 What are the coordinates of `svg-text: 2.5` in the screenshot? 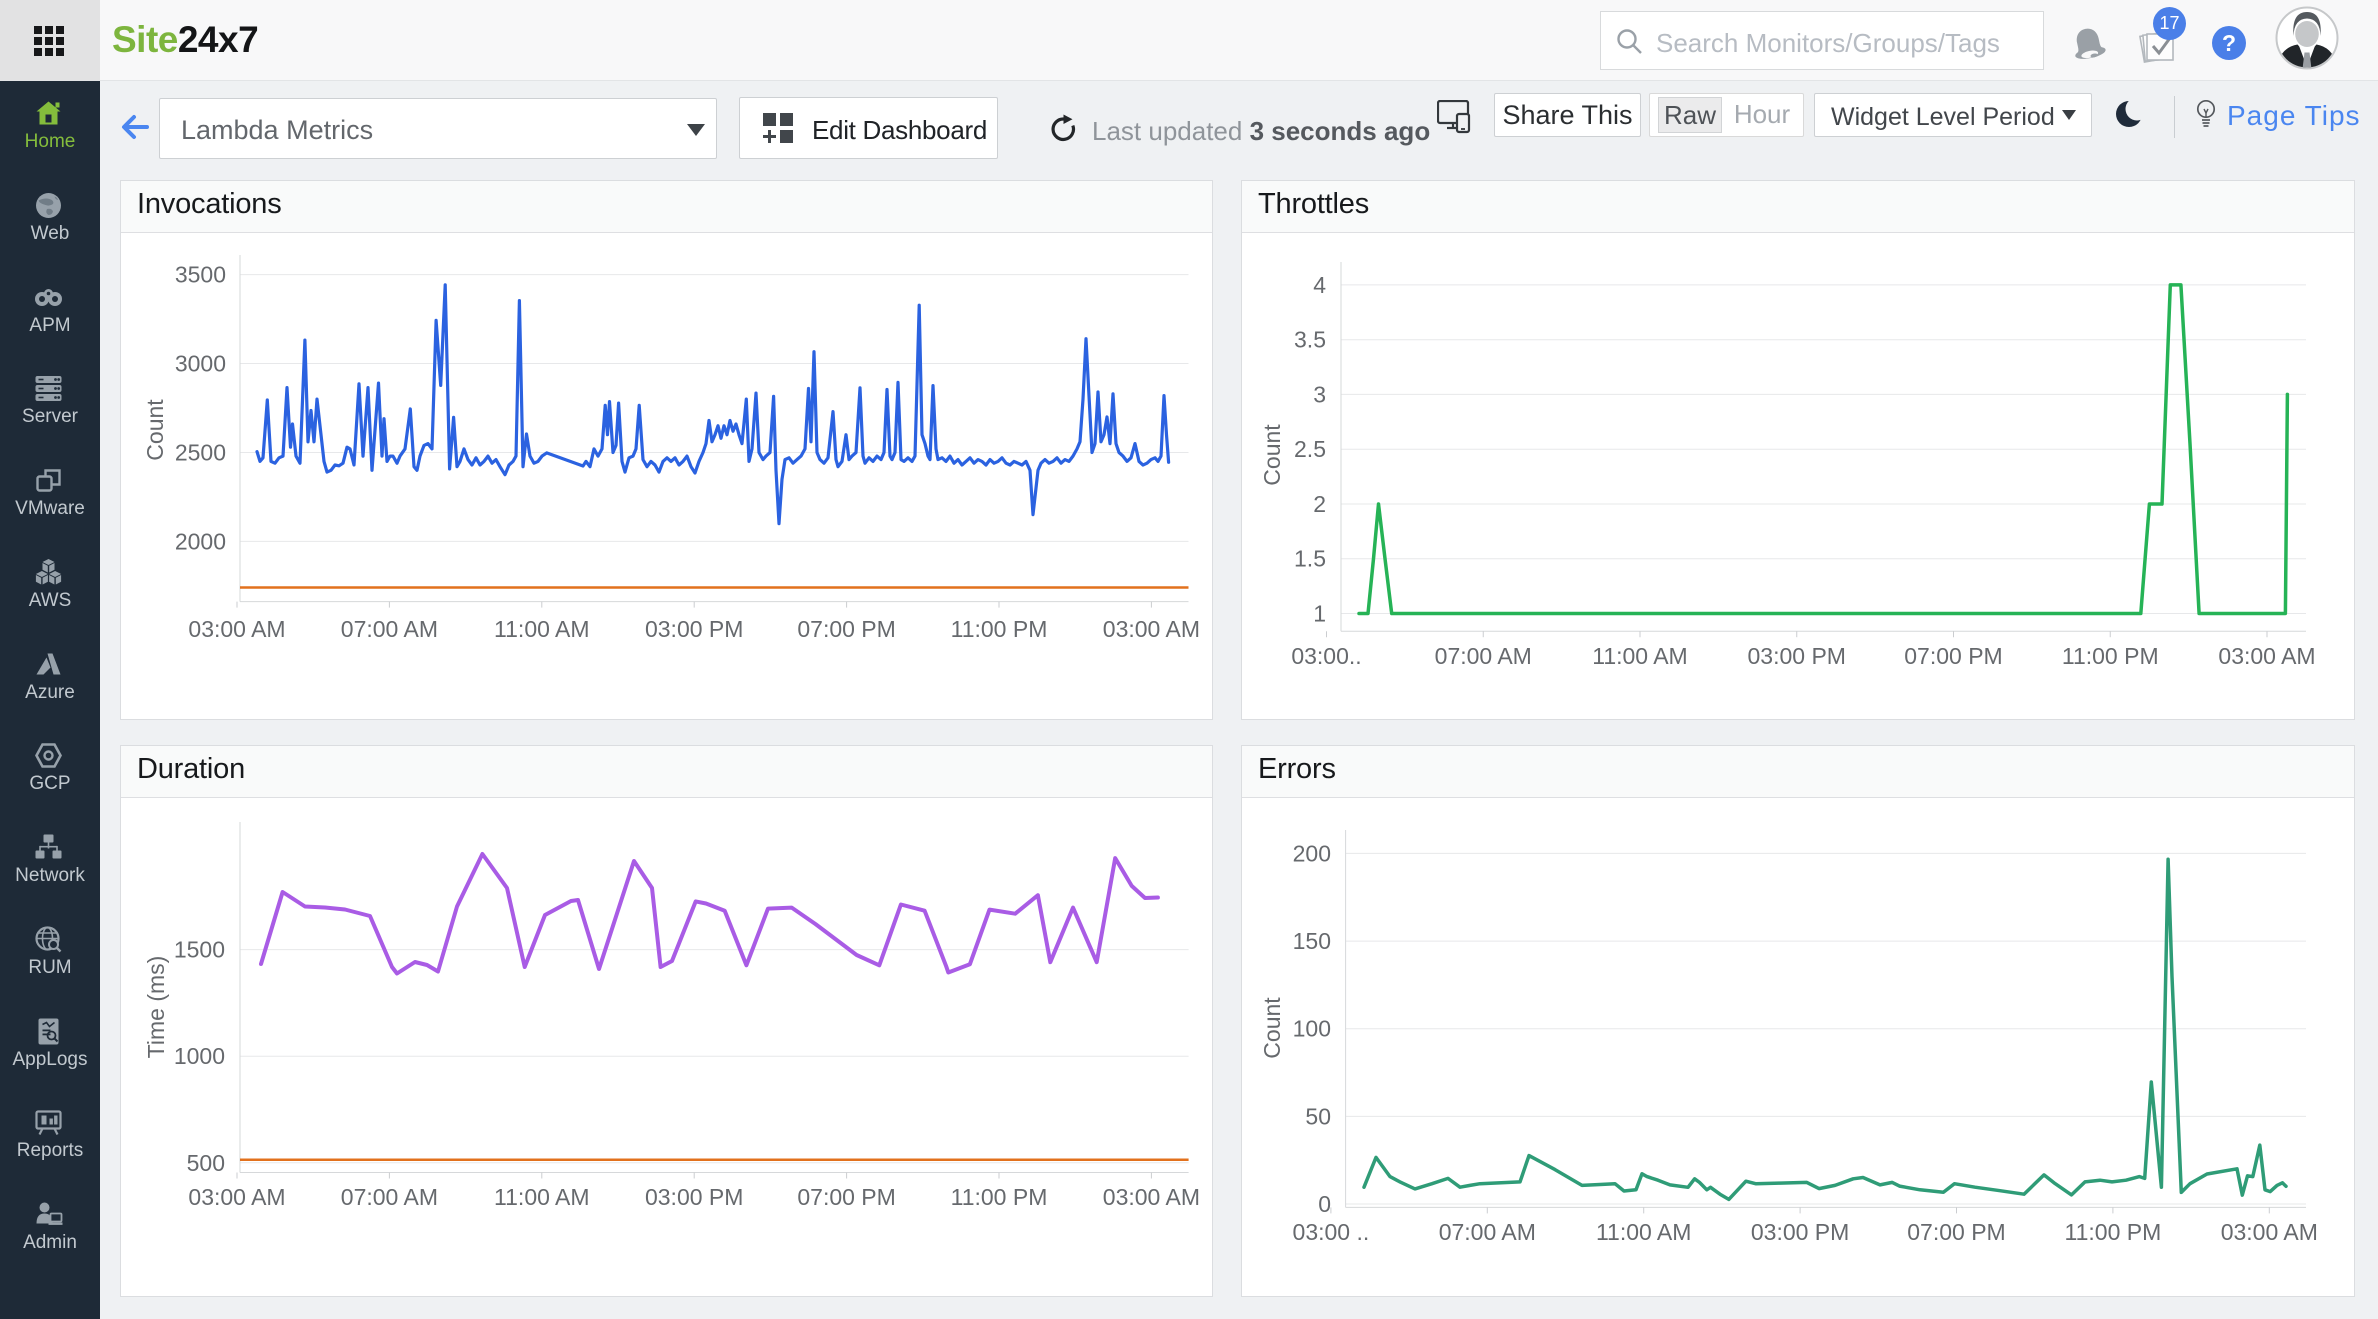 It's located at (1310, 449).